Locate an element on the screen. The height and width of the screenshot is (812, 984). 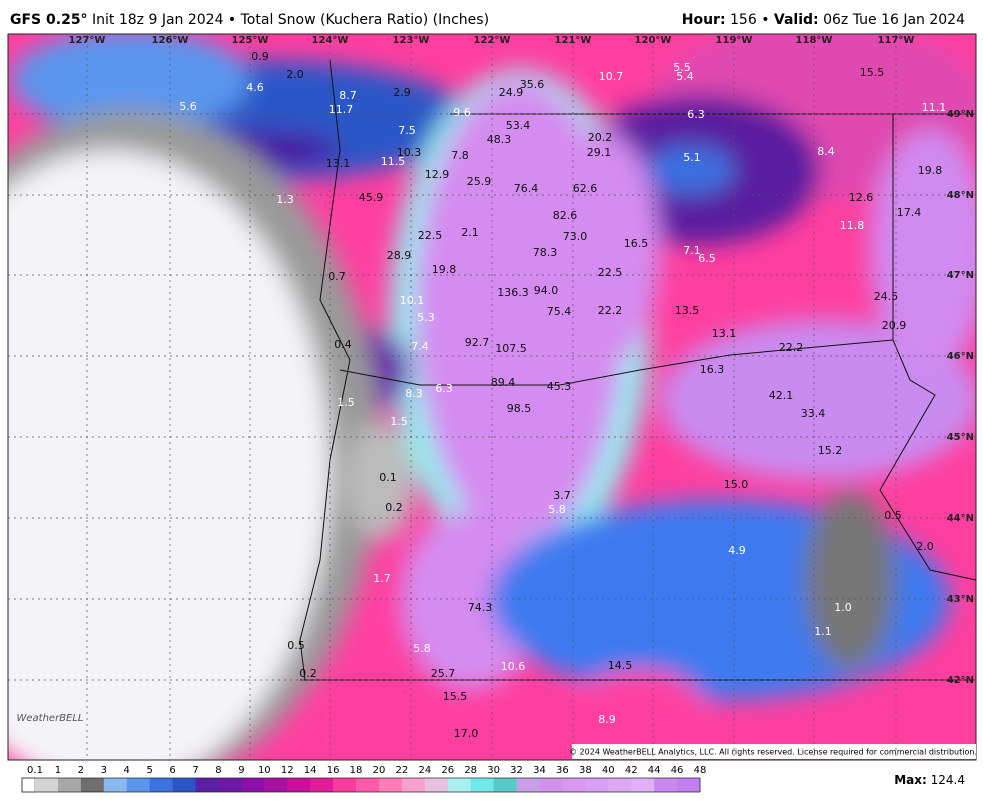
legend-label: 46 is located at coordinates (677, 770).